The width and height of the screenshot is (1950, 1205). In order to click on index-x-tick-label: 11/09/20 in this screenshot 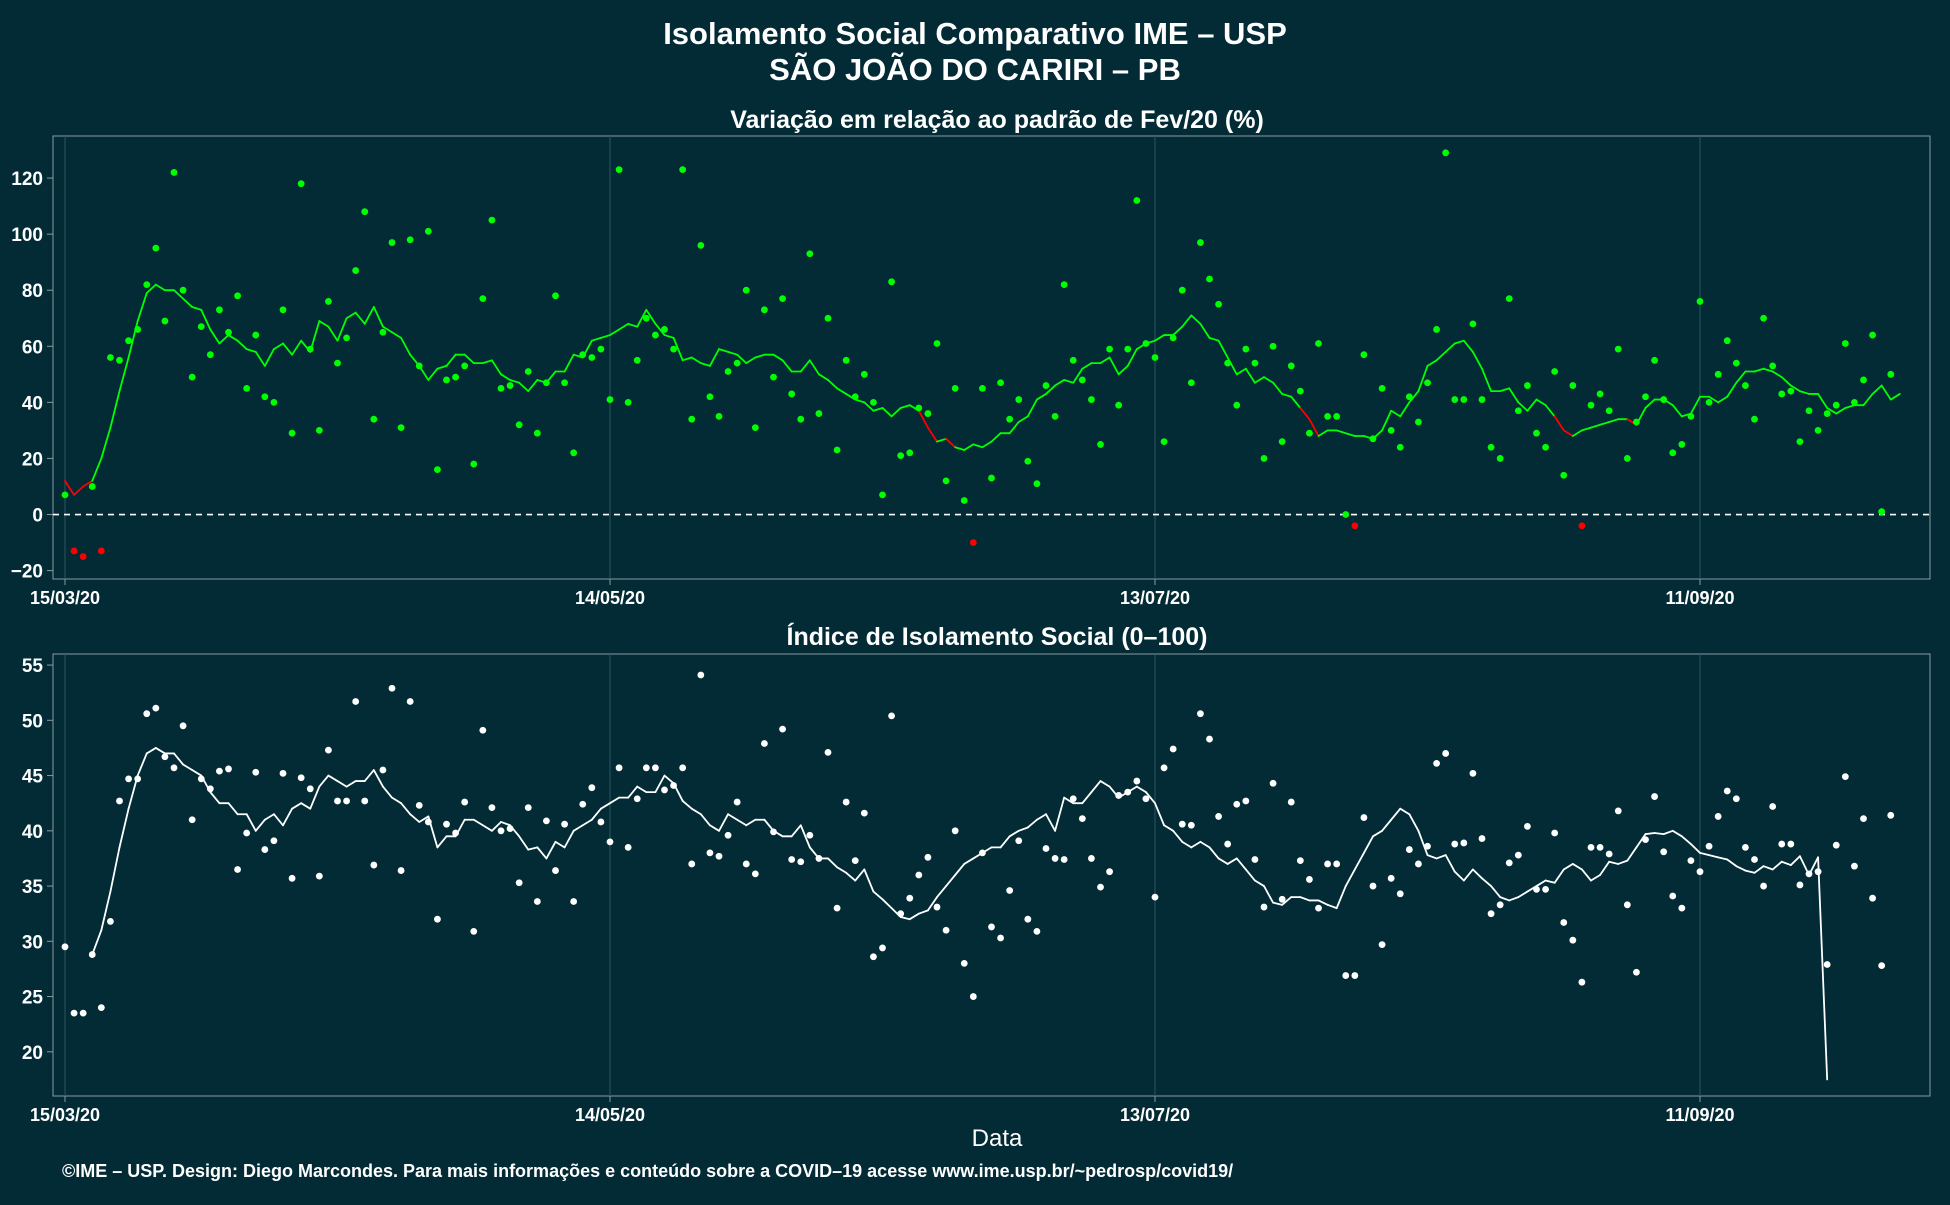, I will do `click(1699, 1115)`.